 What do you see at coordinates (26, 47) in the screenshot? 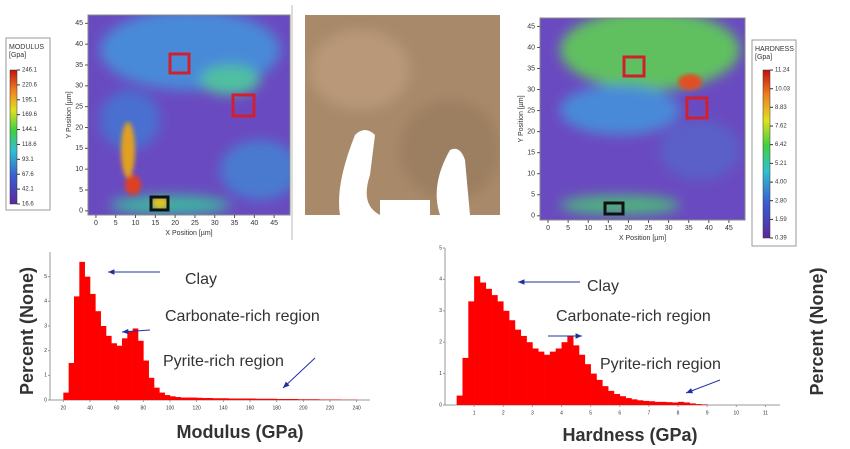
I see `colorbar-title: MODULUS` at bounding box center [26, 47].